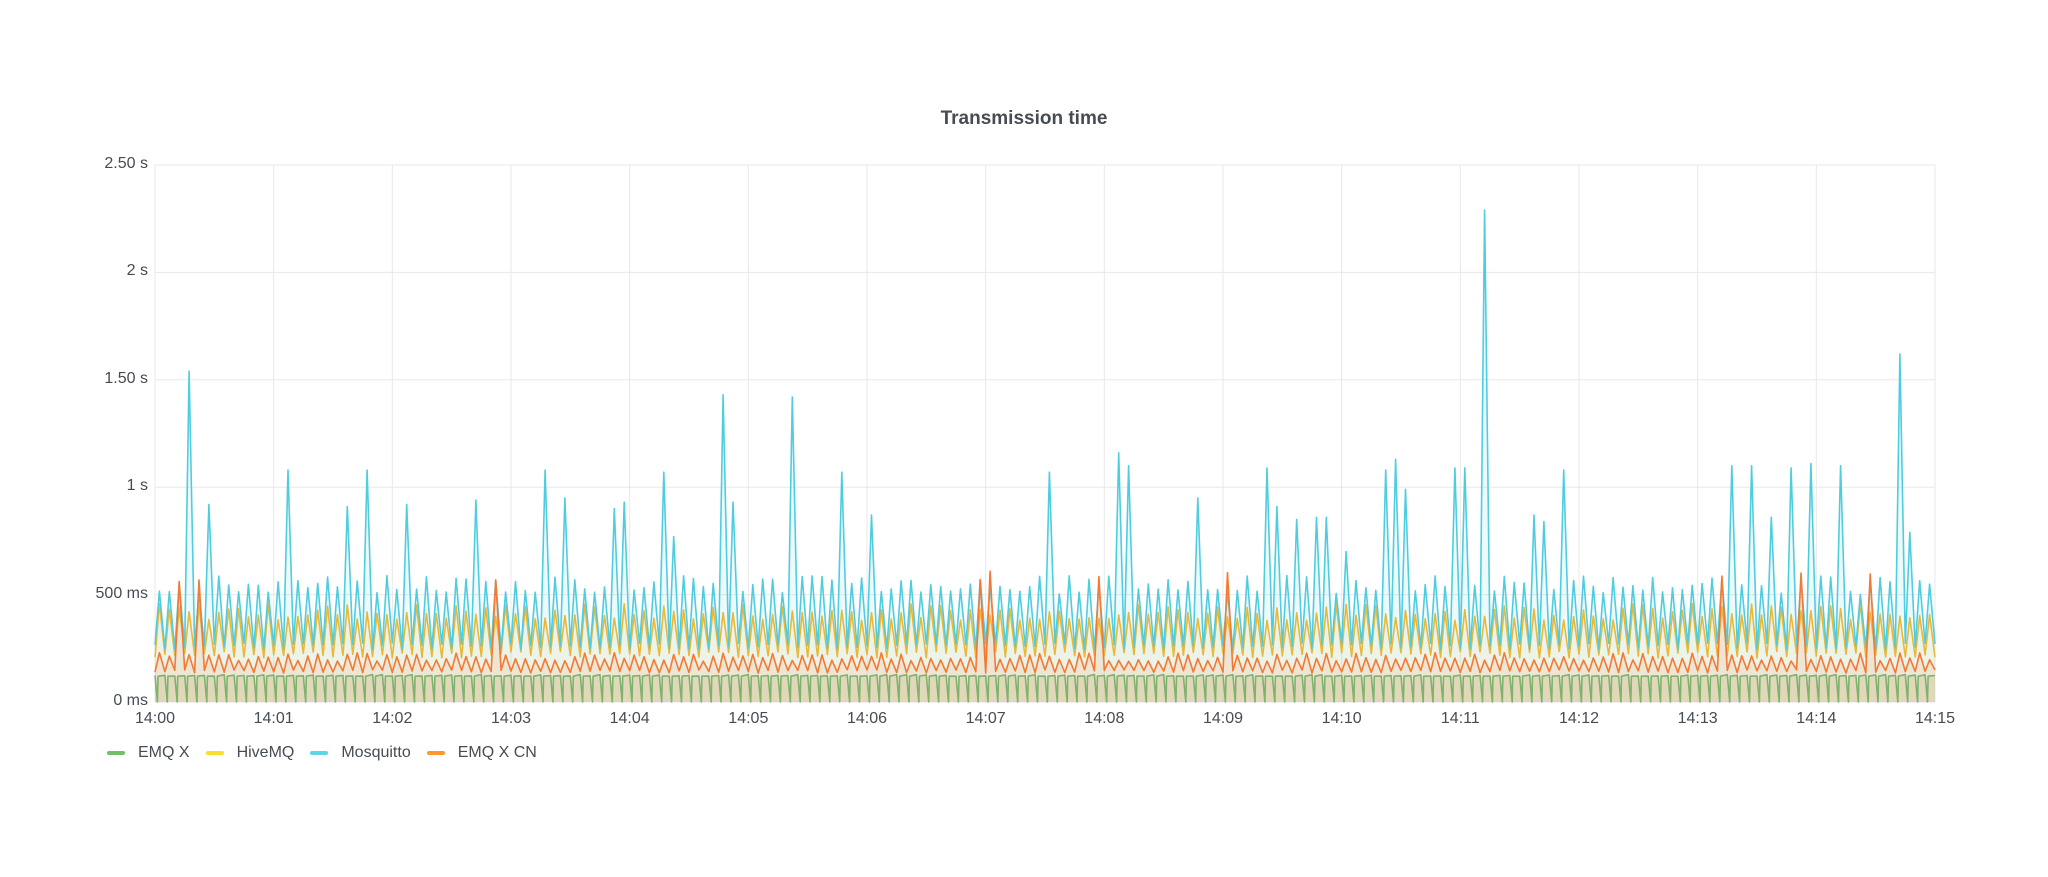  What do you see at coordinates (1104, 718) in the screenshot?
I see `x-tick-label: 14:08` at bounding box center [1104, 718].